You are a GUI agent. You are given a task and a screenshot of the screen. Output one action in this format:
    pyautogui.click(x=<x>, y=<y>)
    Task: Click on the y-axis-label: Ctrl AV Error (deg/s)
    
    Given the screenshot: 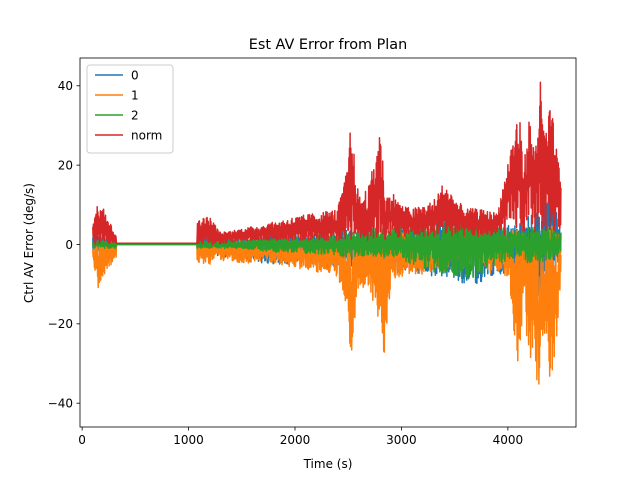 What is the action you would take?
    pyautogui.click(x=29, y=243)
    